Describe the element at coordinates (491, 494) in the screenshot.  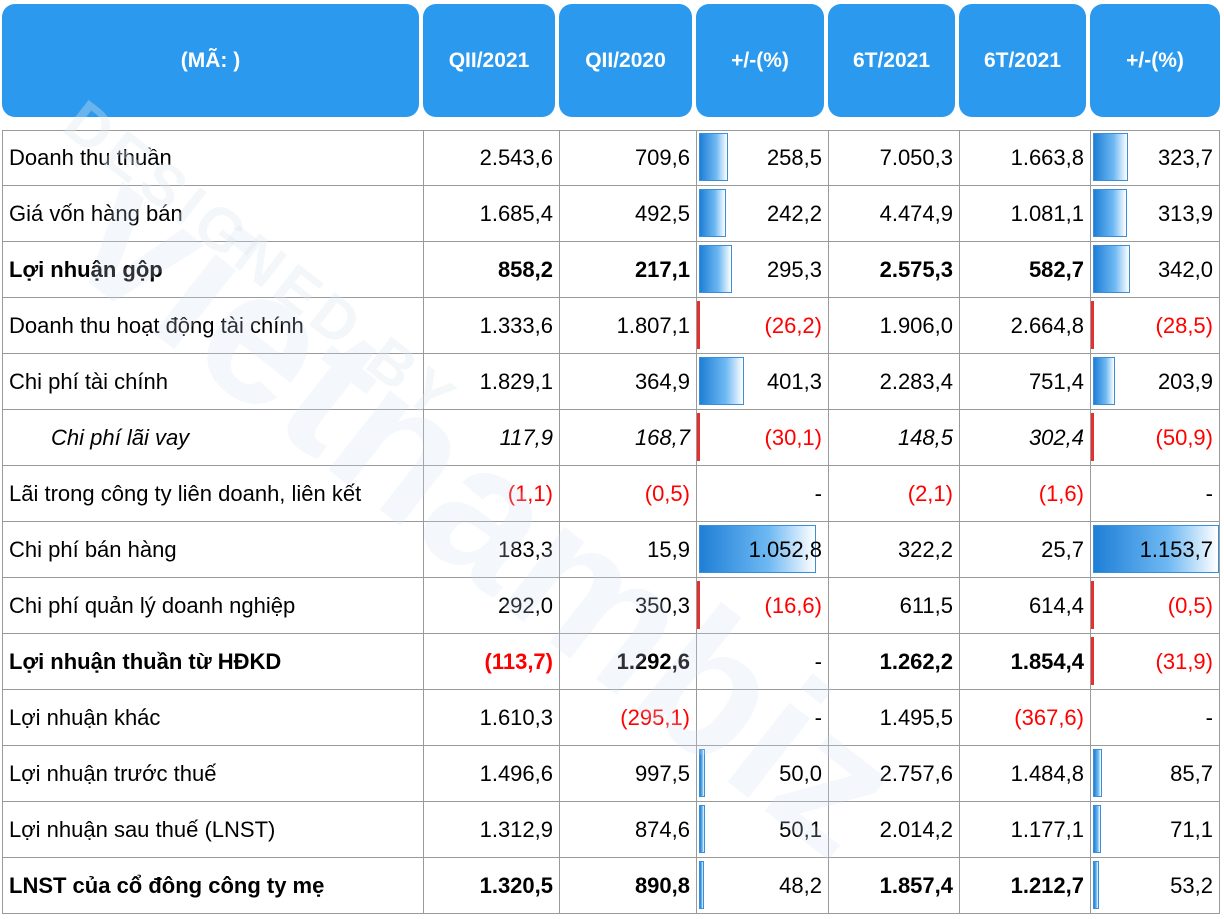
I see `cell-q2021: (1,1)` at that location.